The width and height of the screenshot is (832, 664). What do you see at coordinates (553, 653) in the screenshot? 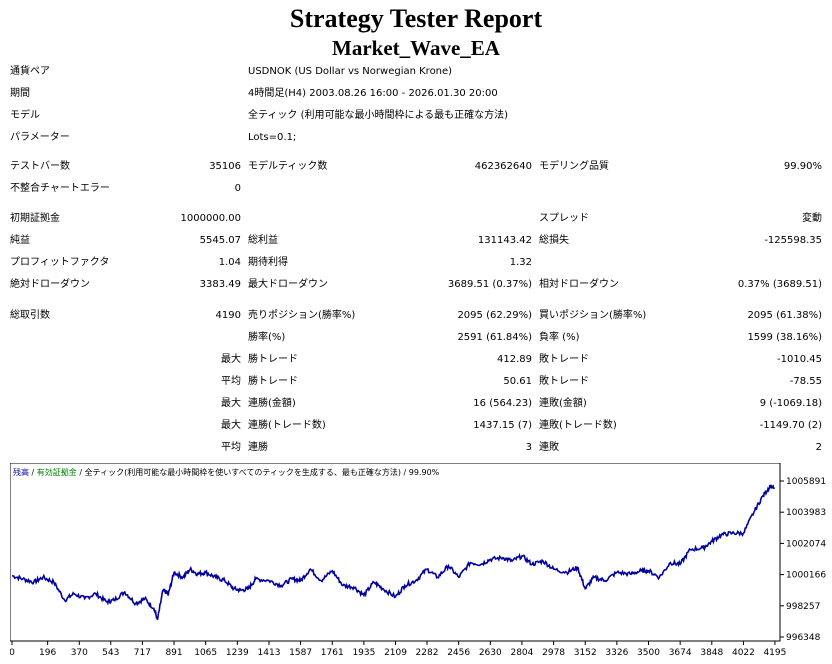
I see `x-tick-label: 2978` at bounding box center [553, 653].